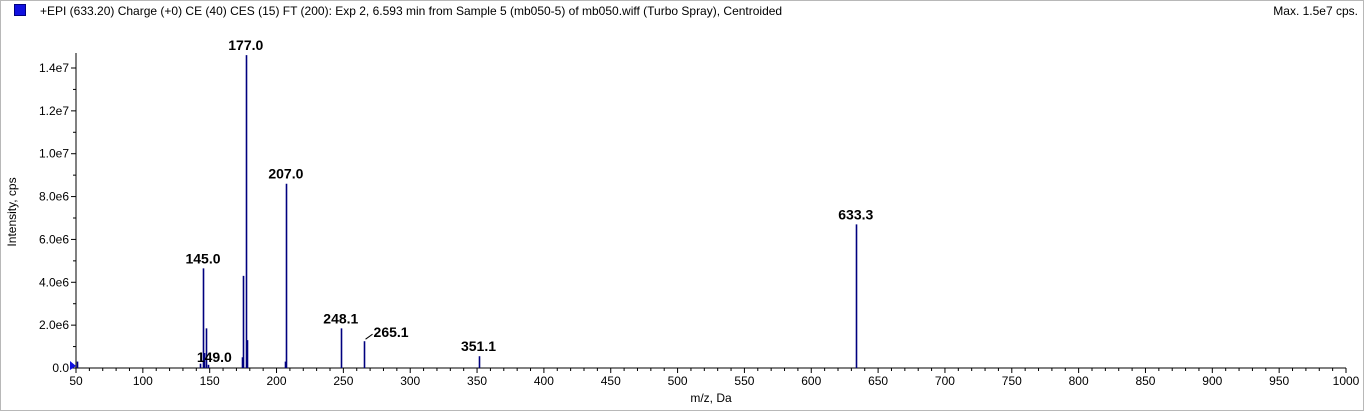 The image size is (1364, 411). I want to click on x-tick-label: 250, so click(343, 381).